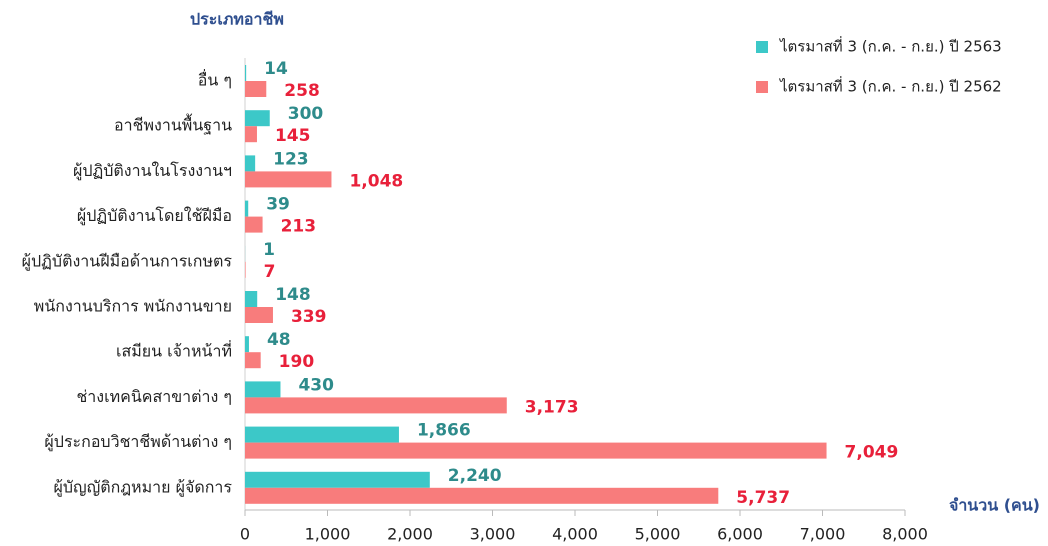 The height and width of the screenshot is (546, 1048). I want to click on x-tick-label: 8,000, so click(905, 534).